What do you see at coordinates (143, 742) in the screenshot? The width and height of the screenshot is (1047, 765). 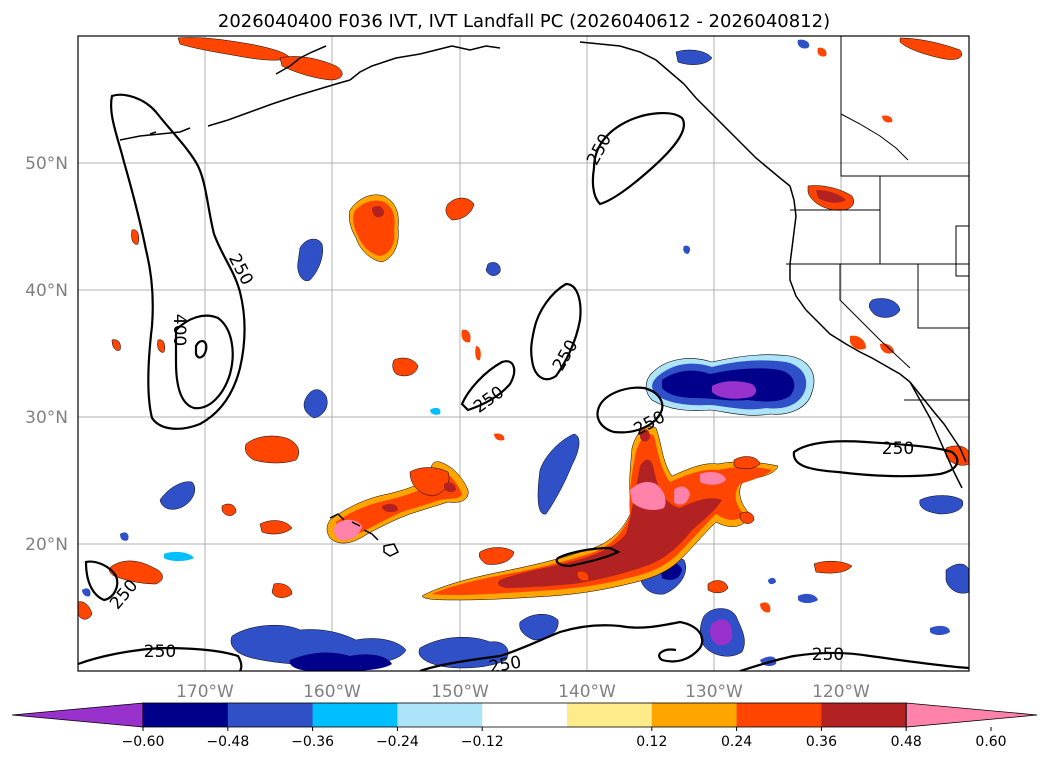 I see `colorbar-tick-label: −0.60` at bounding box center [143, 742].